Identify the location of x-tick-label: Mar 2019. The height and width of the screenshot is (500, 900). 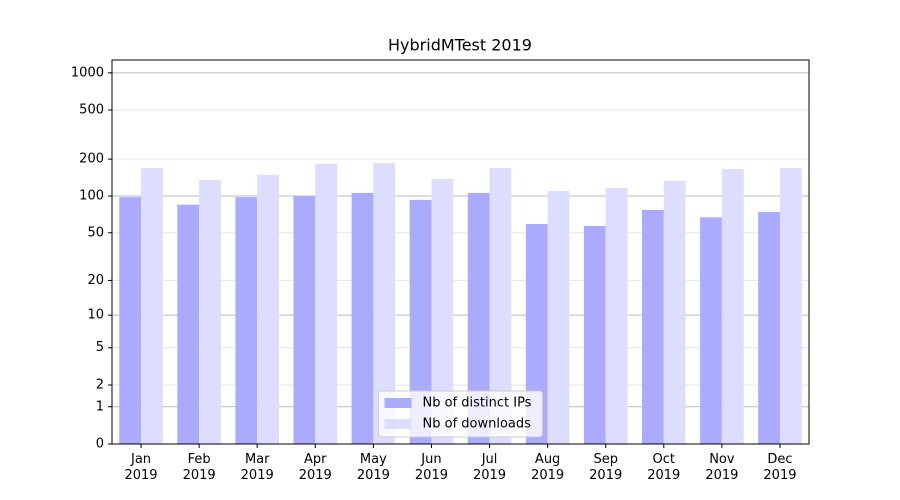
(257, 467).